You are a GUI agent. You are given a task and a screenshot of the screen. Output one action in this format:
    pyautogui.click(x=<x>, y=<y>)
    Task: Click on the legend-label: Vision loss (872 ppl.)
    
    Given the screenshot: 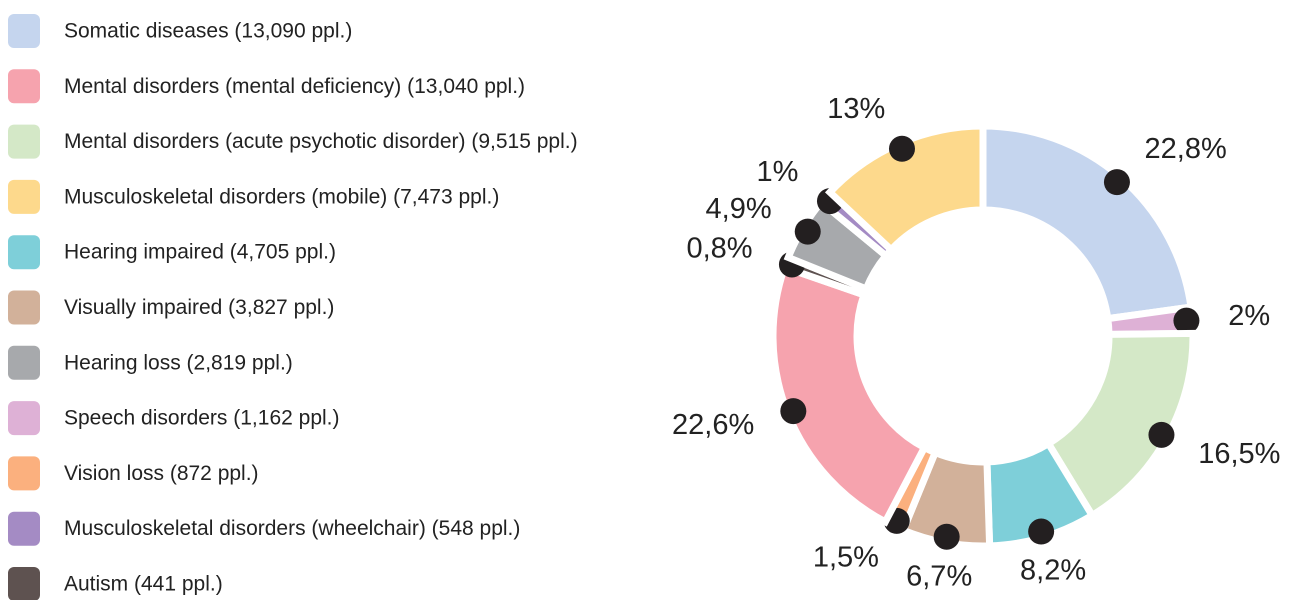 What is the action you would take?
    pyautogui.click(x=161, y=473)
    